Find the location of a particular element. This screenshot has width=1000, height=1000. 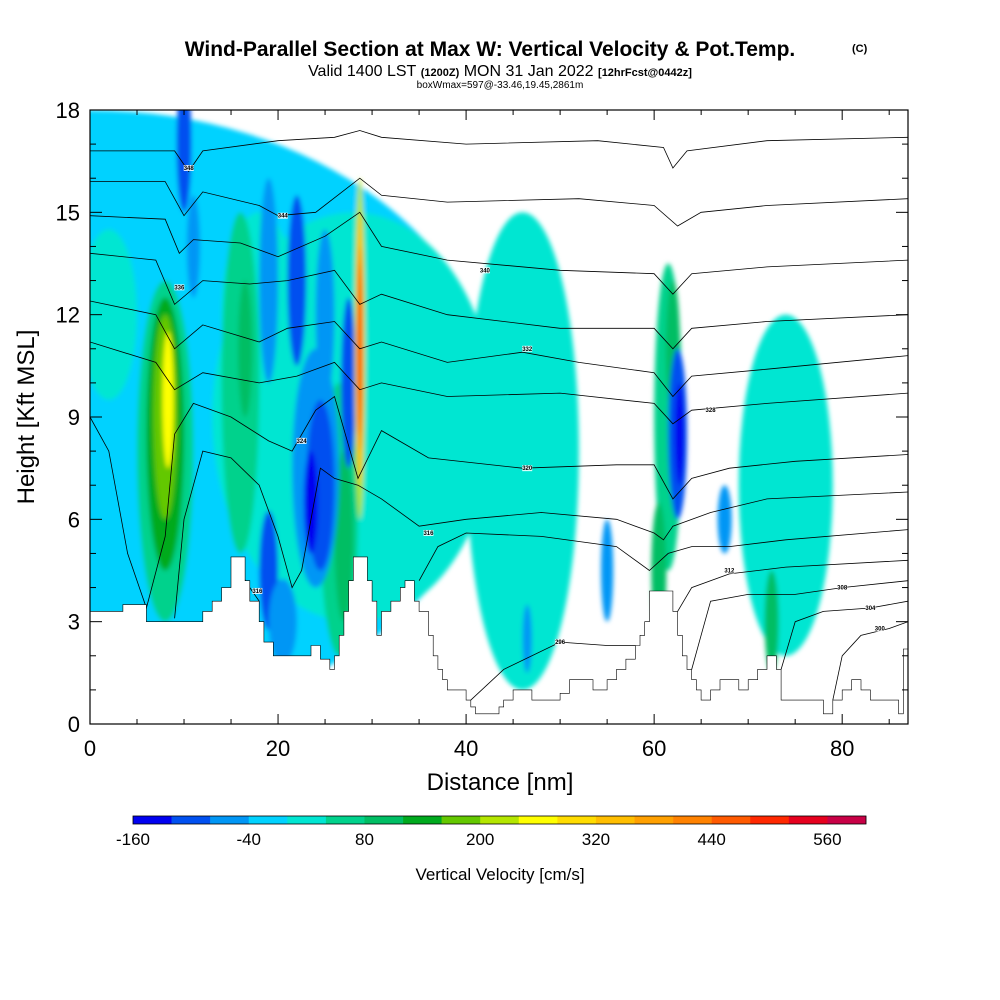

theta-label-1: 344 is located at coordinates (283, 217).